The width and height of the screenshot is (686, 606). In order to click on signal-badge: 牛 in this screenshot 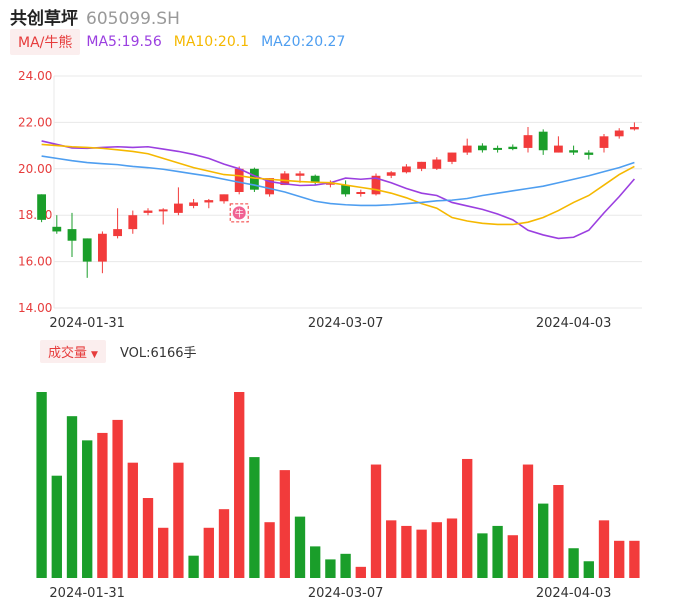, I will do `click(239, 213)`.